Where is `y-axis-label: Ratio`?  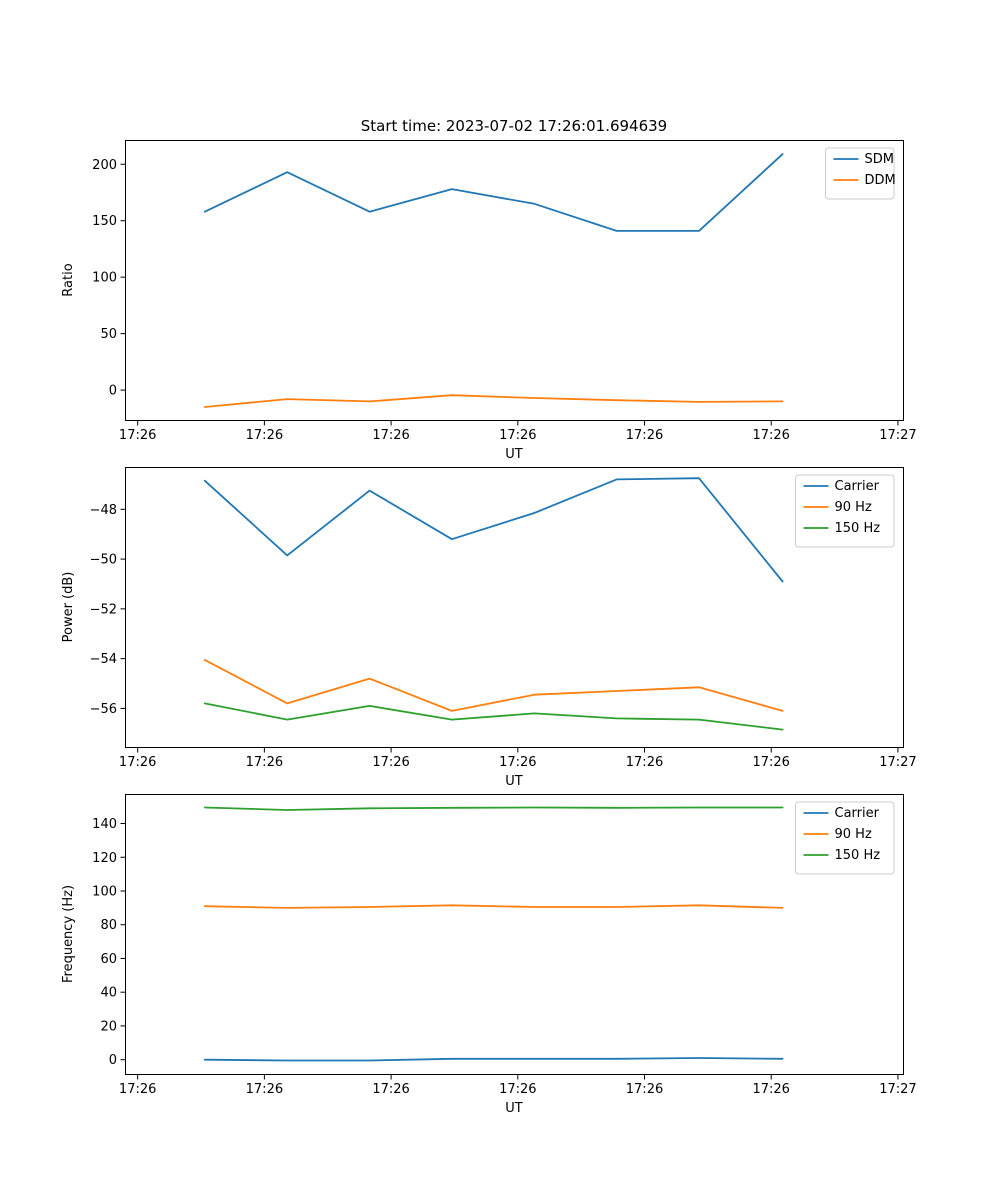 y-axis-label: Ratio is located at coordinates (68, 279).